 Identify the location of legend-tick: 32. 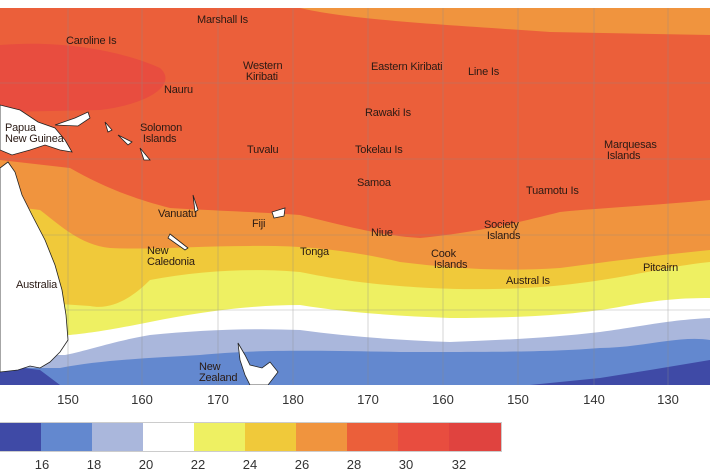
(459, 464).